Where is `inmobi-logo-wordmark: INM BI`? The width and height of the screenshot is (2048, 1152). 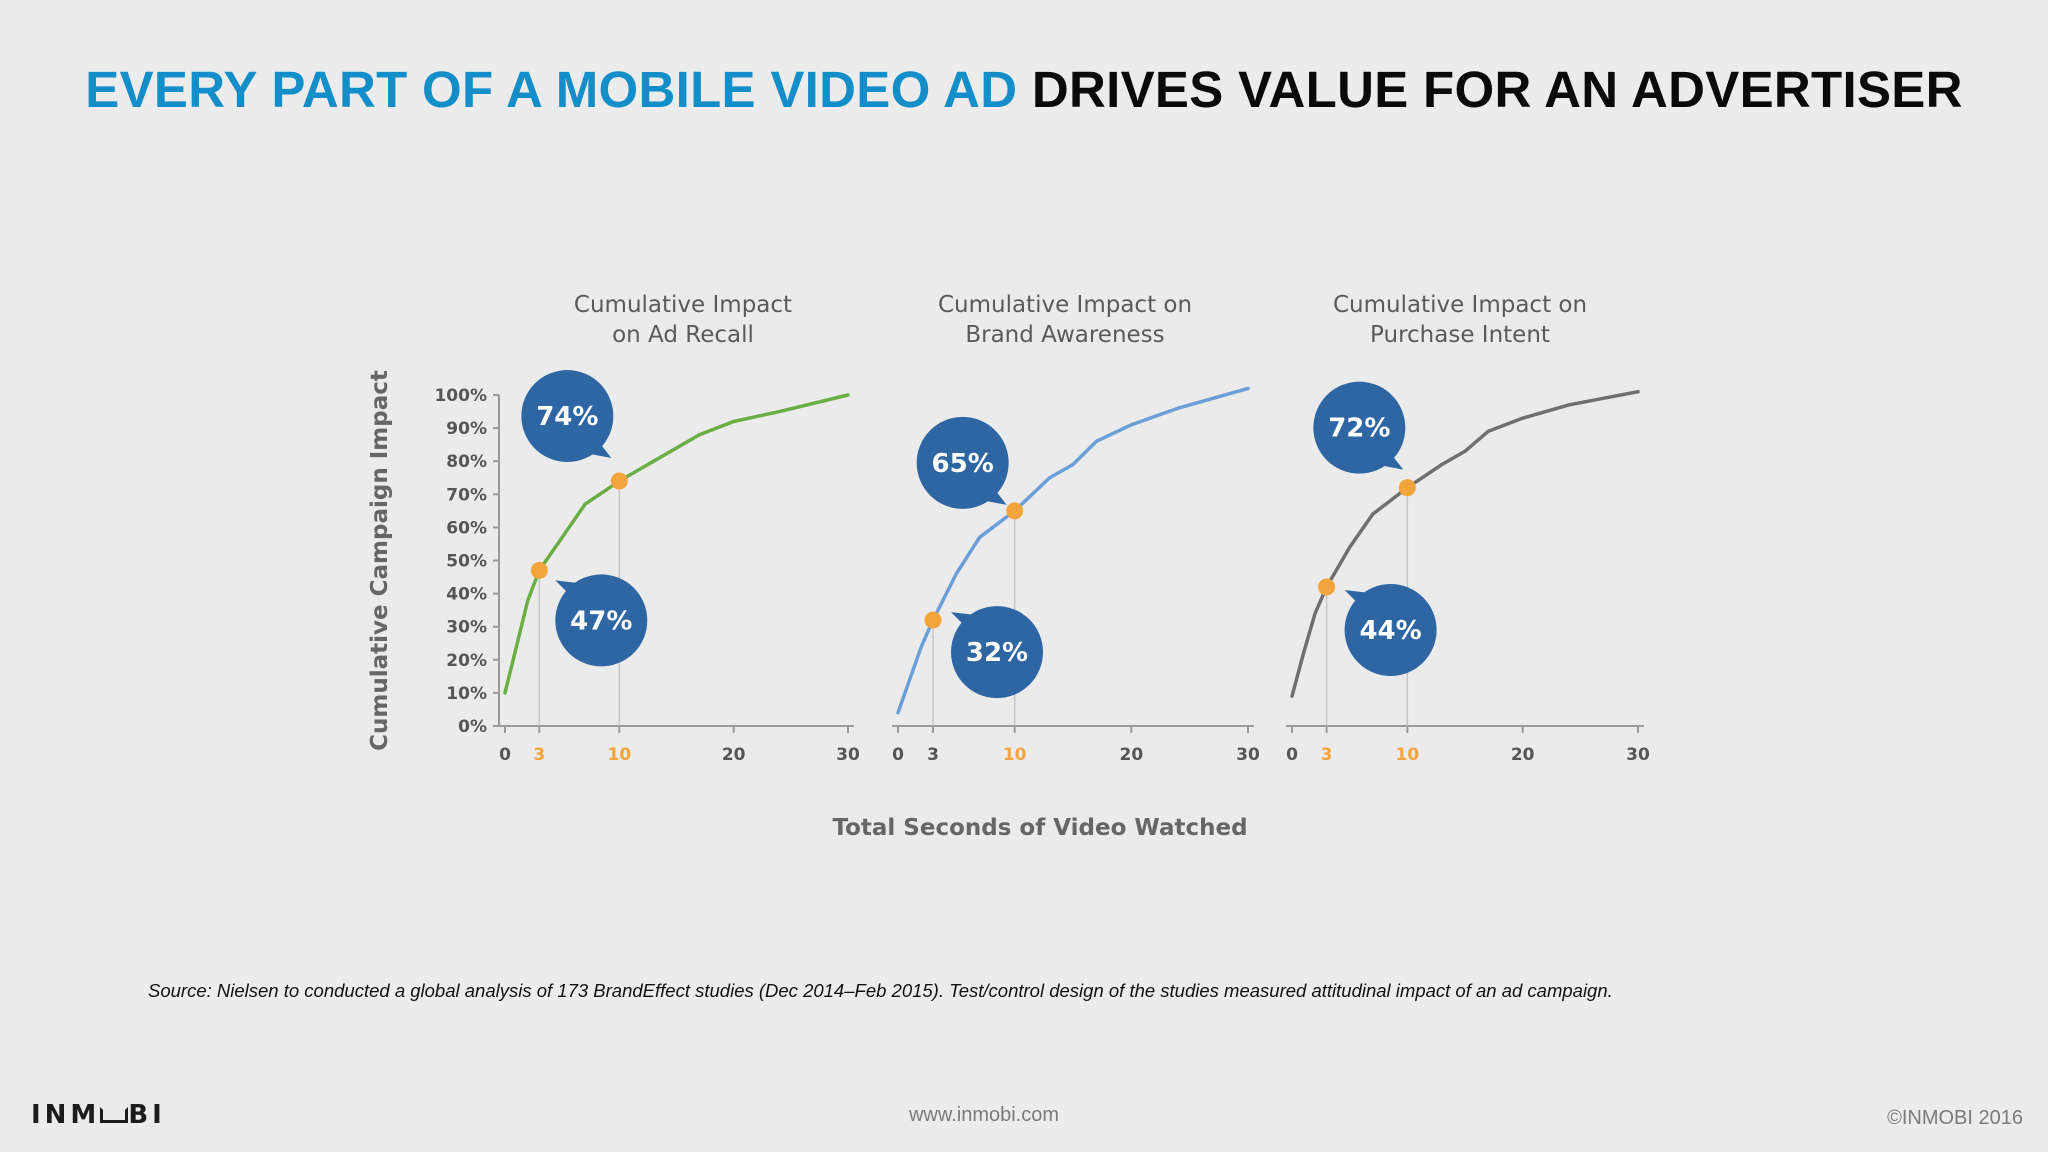
inmobi-logo-wordmark: INM BI is located at coordinates (98, 1115).